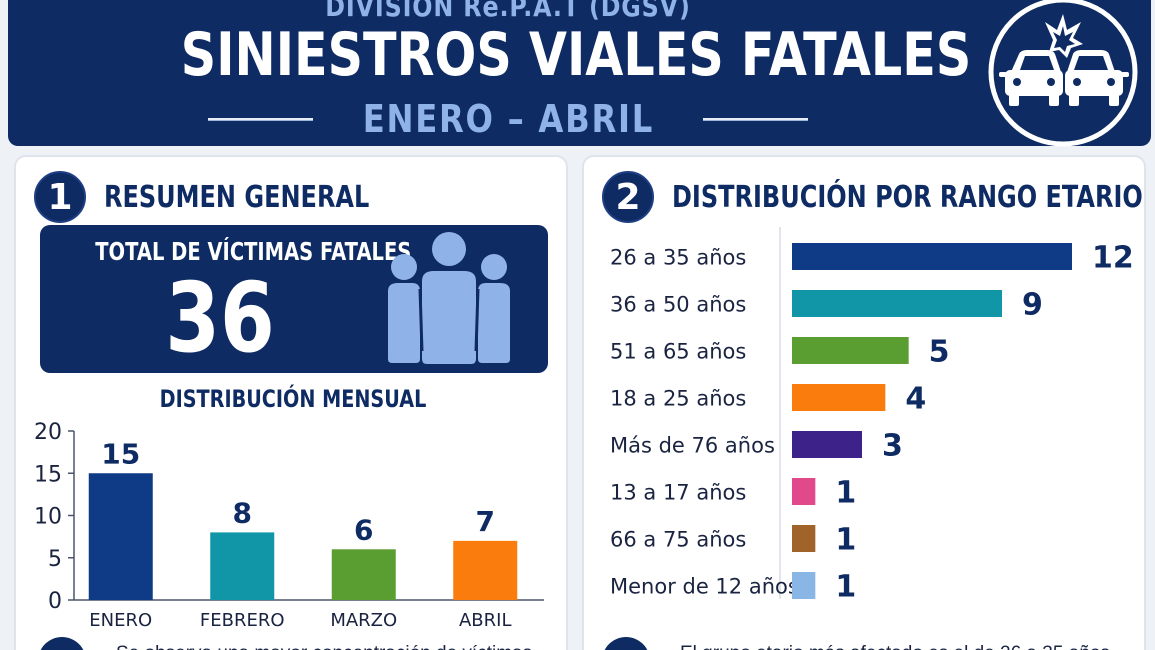 This screenshot has width=1155, height=650. Describe the element at coordinates (242, 566) in the screenshot. I see `bar-febrero` at that location.